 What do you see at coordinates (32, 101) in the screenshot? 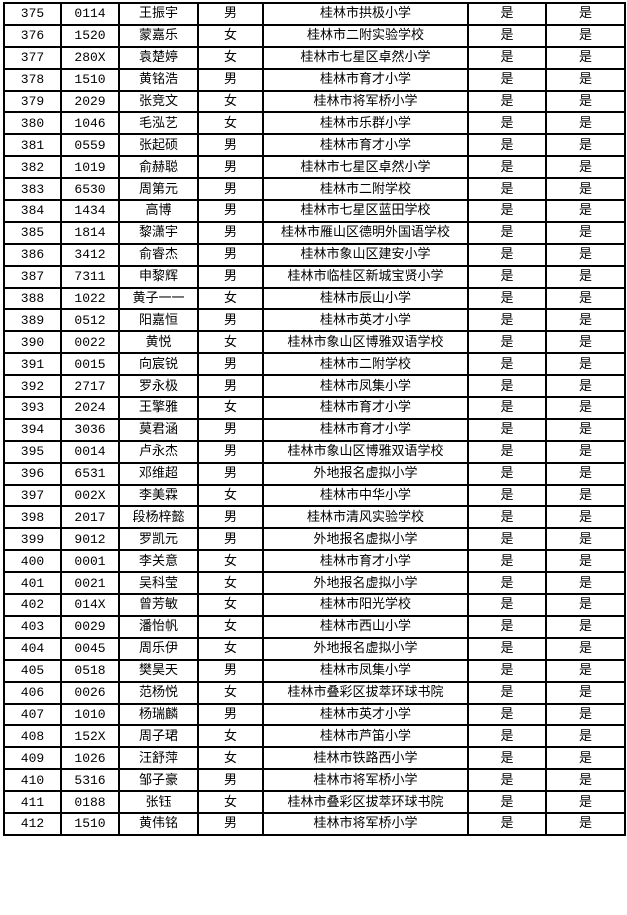
I see `row-number-cell: 379` at bounding box center [32, 101].